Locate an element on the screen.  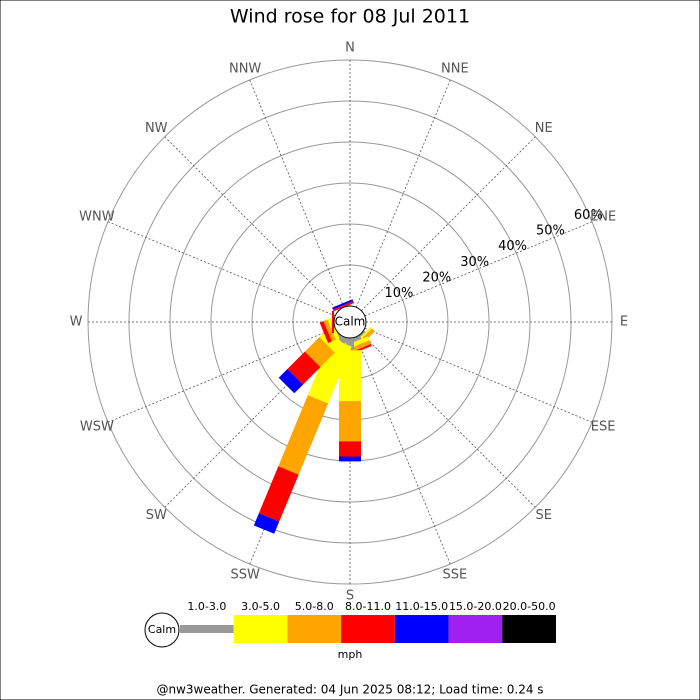
r-tick-label: 40% is located at coordinates (512, 246).